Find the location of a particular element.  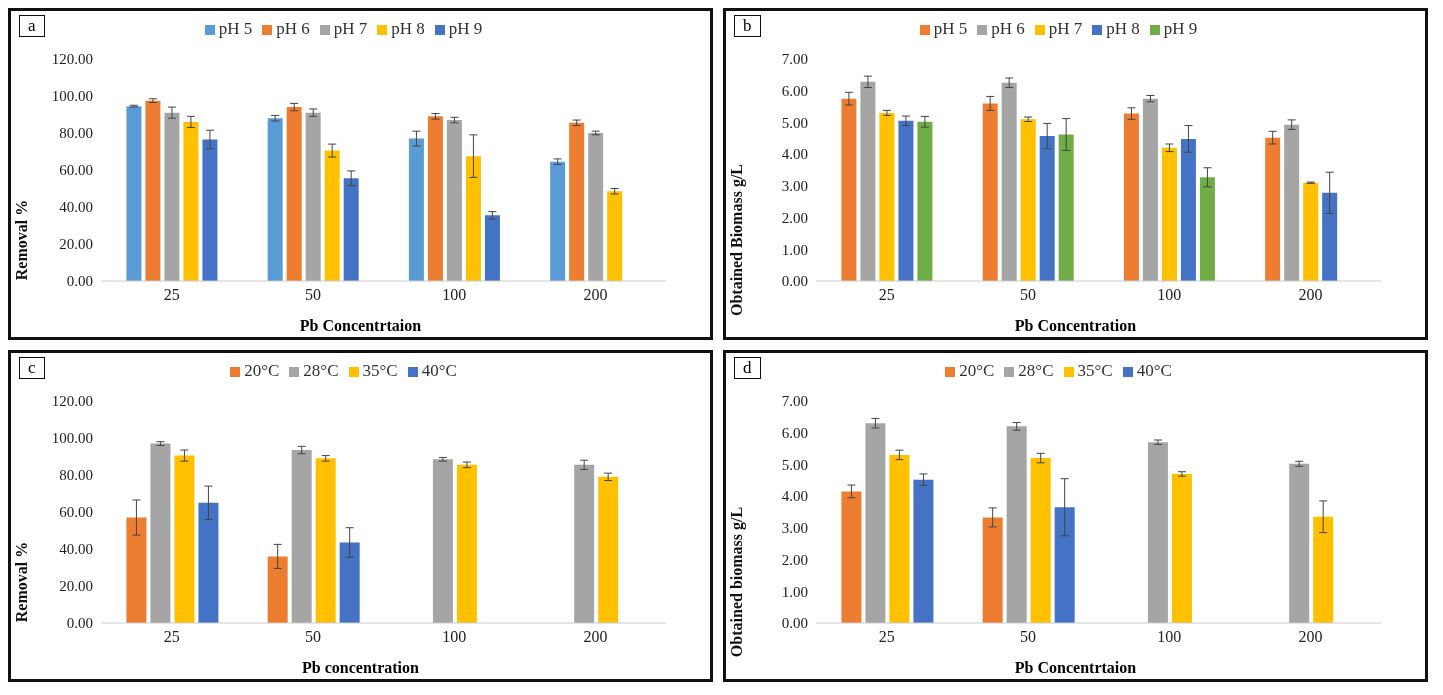

chart-title: b is located at coordinates (747, 26).